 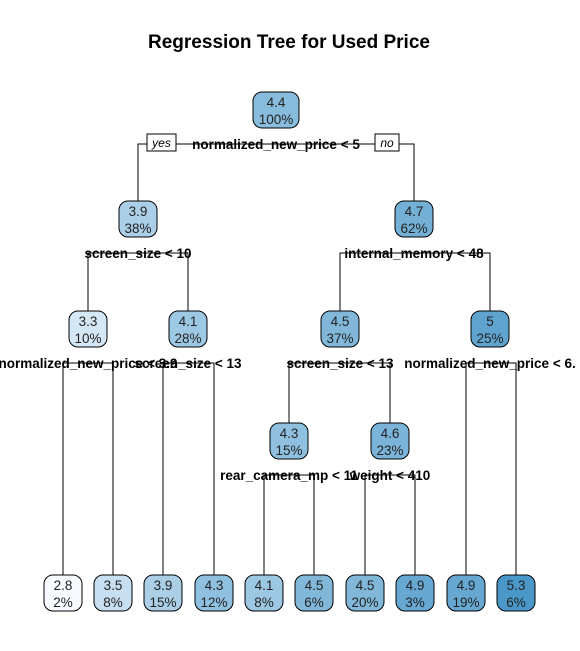 What do you see at coordinates (365, 392) in the screenshot?
I see `edge-n6-right` at bounding box center [365, 392].